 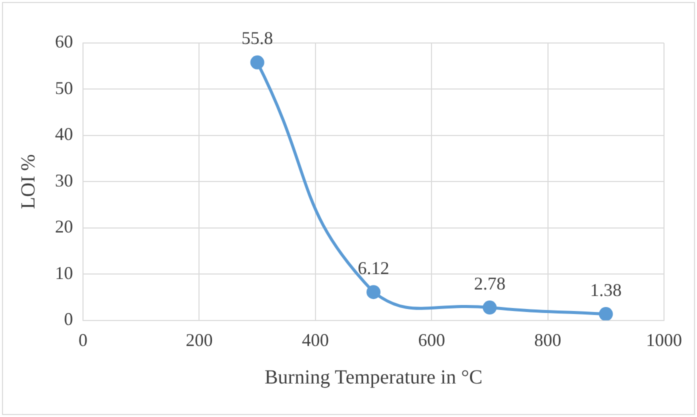 I want to click on data-label: 1.38, so click(x=606, y=290).